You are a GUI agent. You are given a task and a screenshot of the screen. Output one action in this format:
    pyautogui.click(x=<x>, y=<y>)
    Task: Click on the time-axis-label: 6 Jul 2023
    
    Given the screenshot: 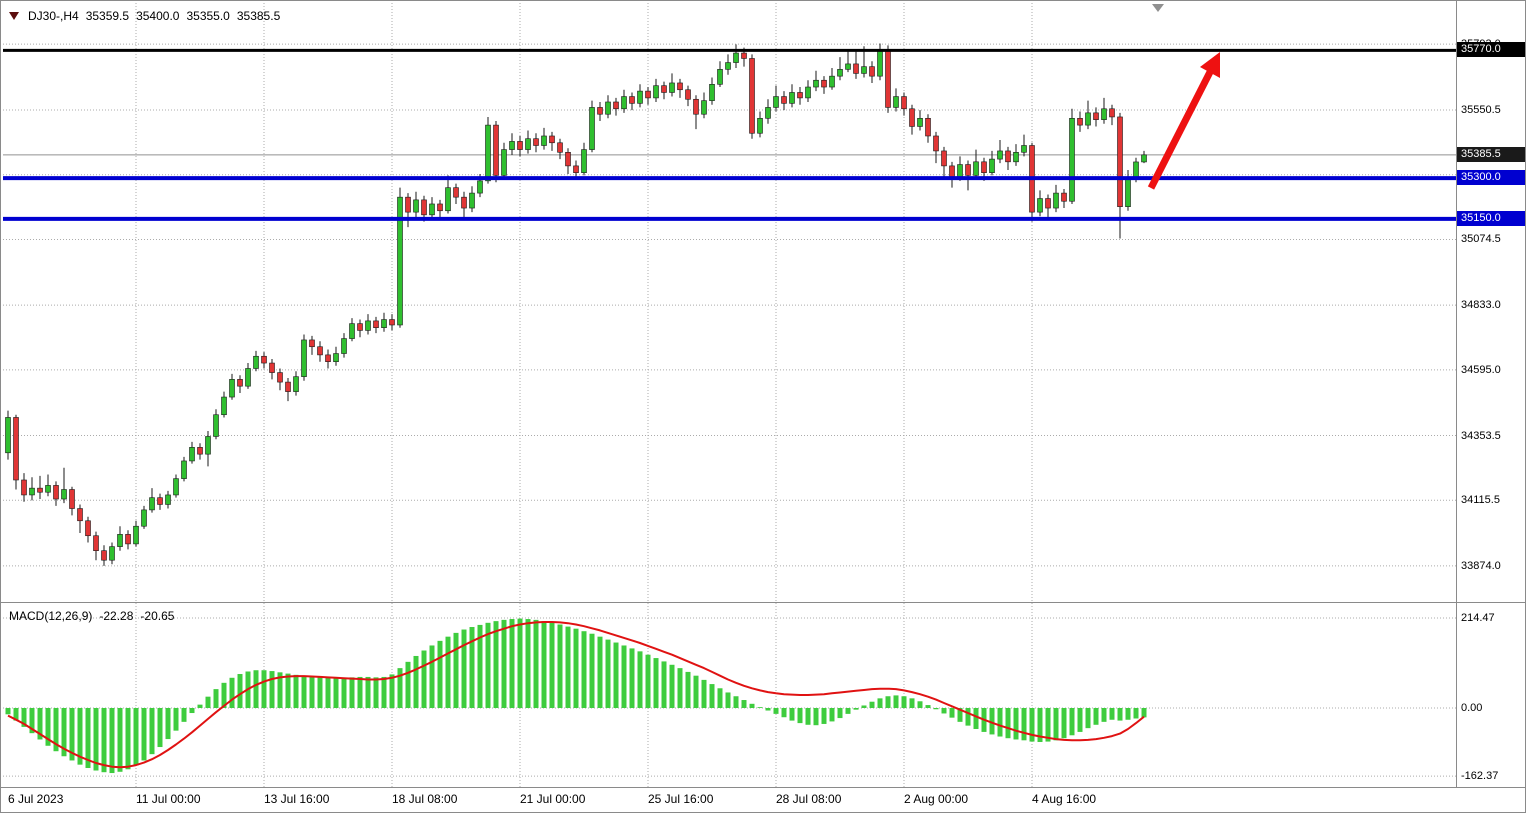 What is the action you would take?
    pyautogui.click(x=36, y=799)
    